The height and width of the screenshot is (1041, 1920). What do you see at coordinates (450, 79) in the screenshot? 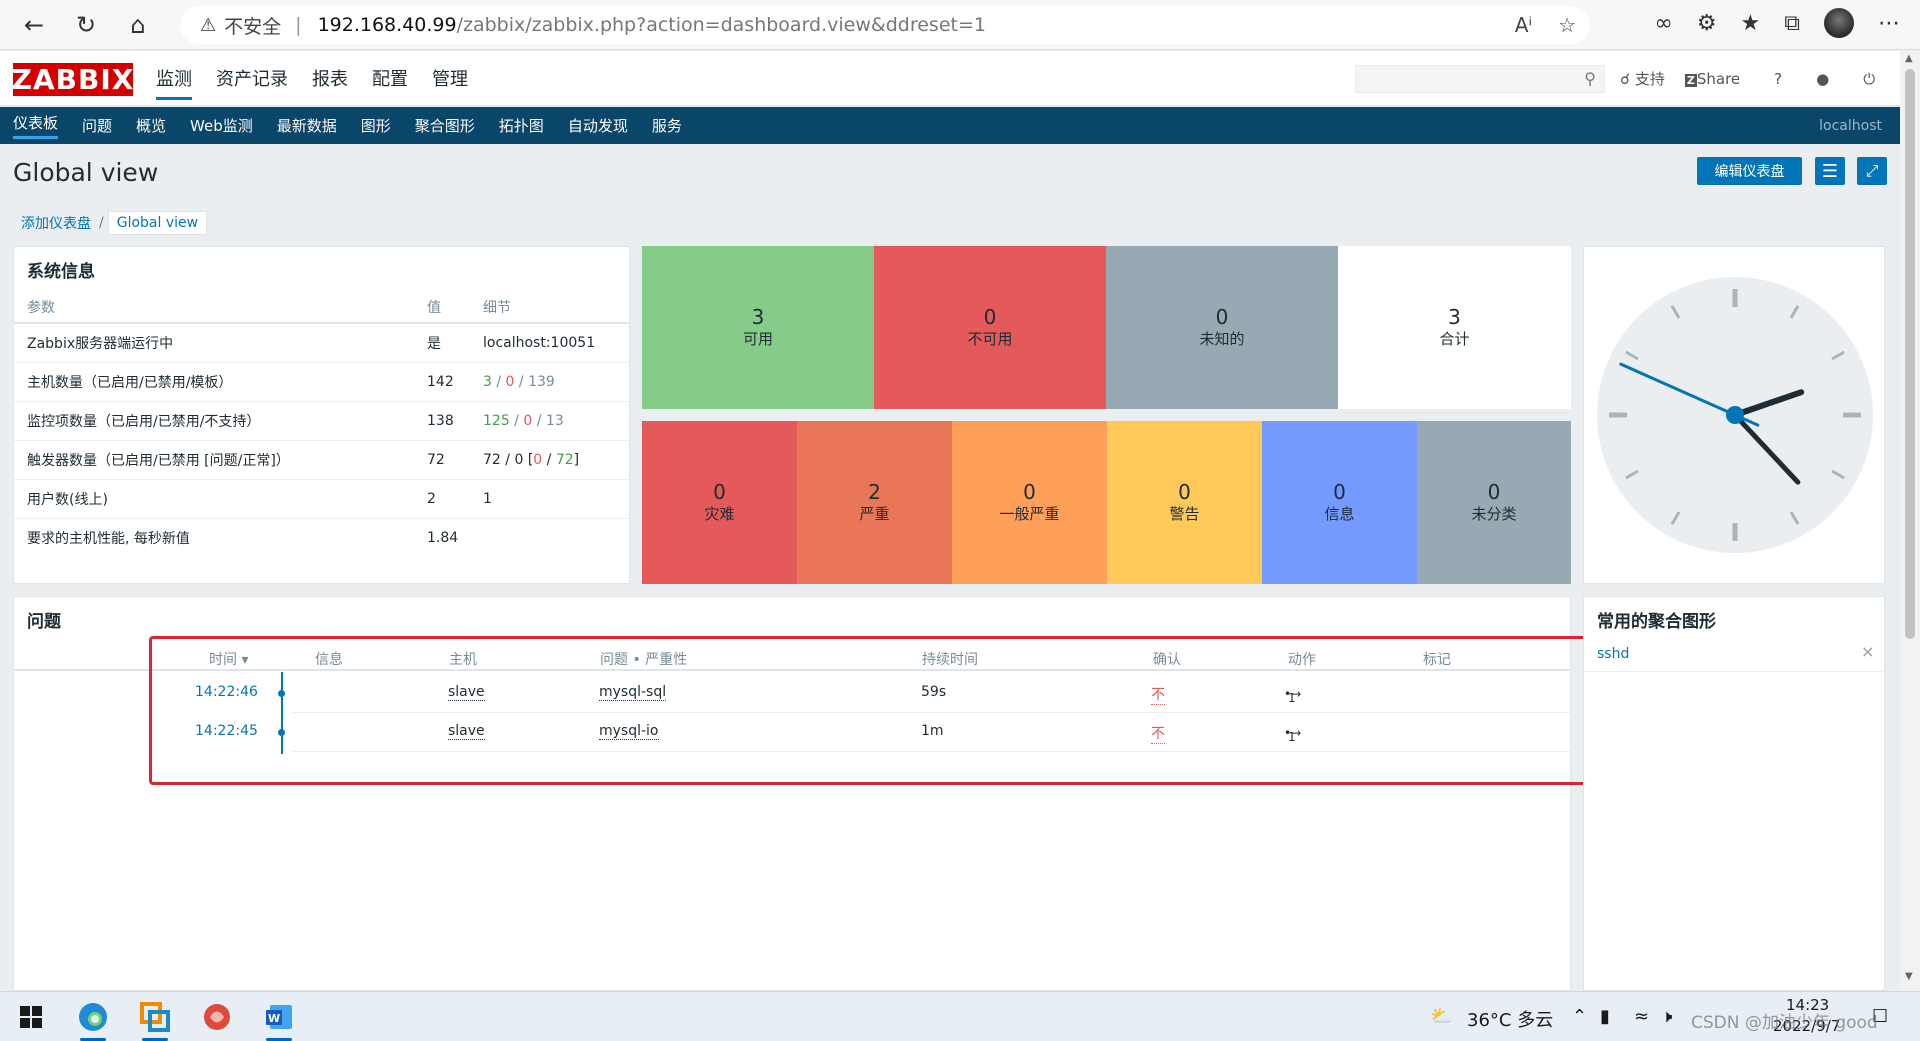
I see `menu-administration: 管理` at bounding box center [450, 79].